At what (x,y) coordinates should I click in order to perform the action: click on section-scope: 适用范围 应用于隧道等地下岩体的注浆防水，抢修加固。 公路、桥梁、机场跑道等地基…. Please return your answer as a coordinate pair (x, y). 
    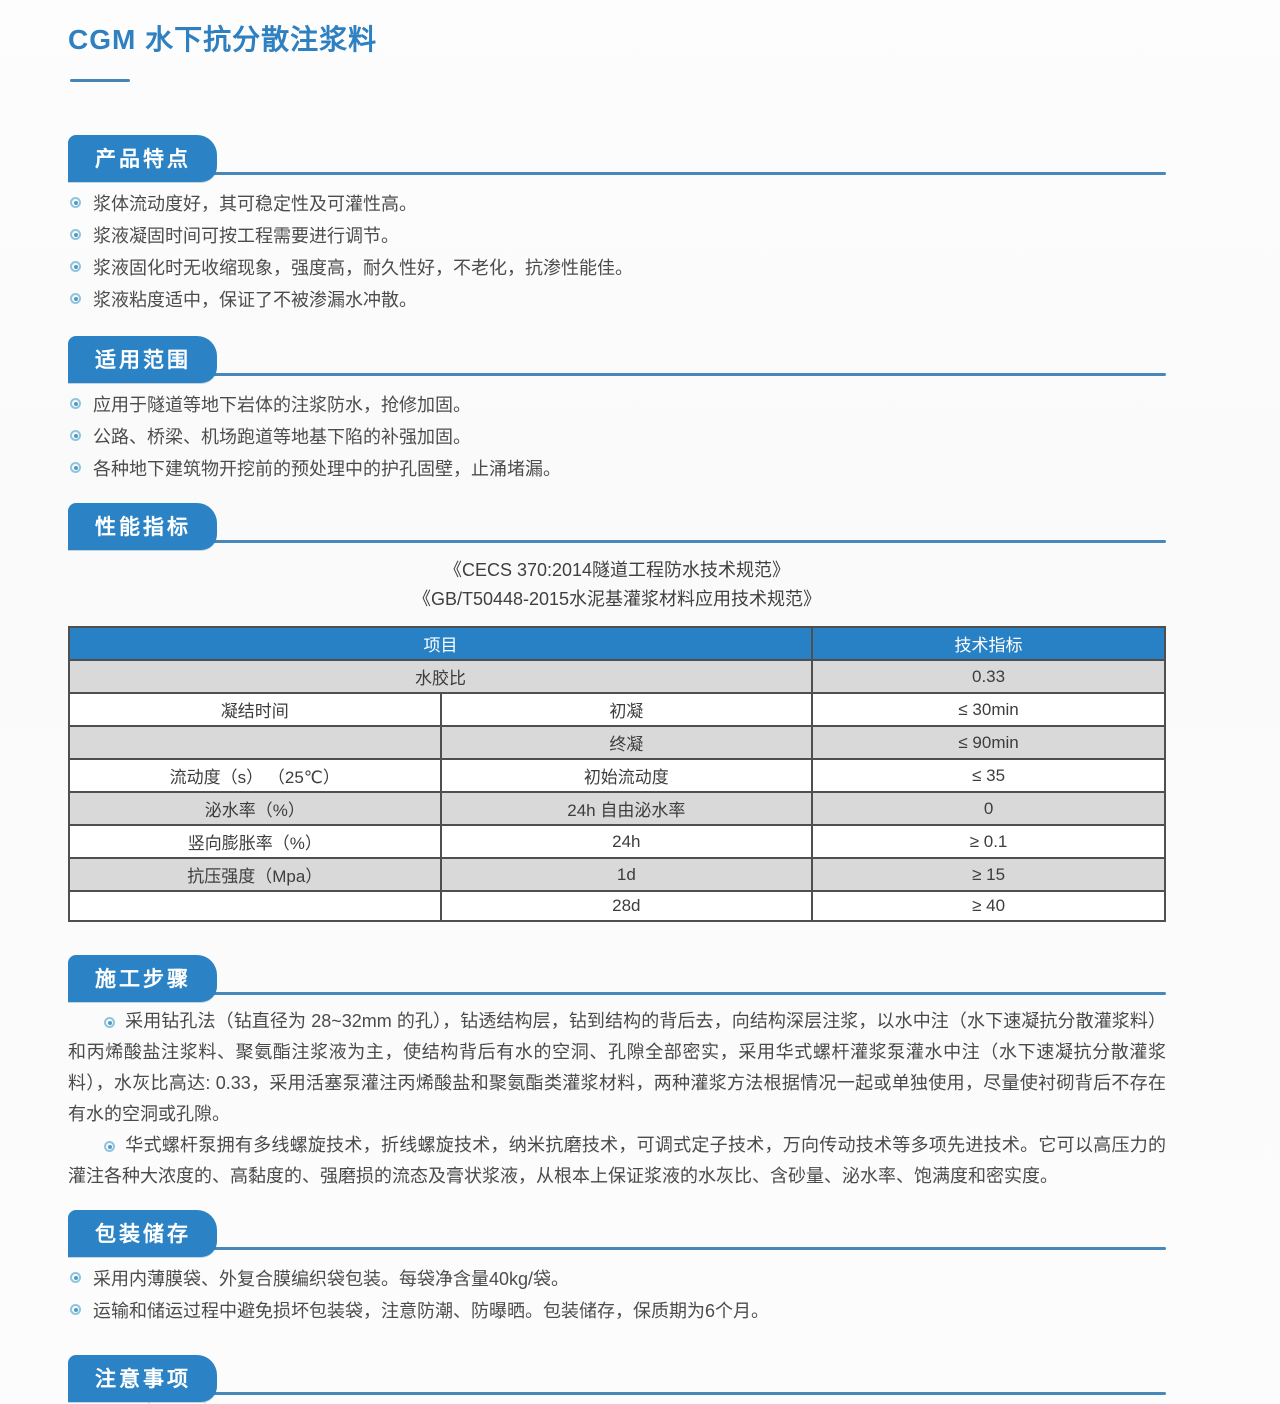
    Looking at the image, I should click on (617, 410).